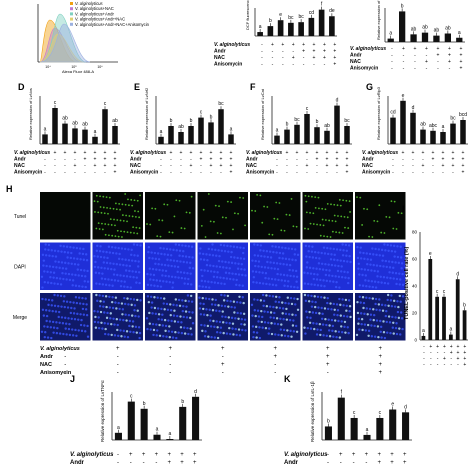 The width and height of the screenshot is (474, 474). Describe the element at coordinates (430, 347) in the screenshot. I see `panel-I-sign: +` at that location.